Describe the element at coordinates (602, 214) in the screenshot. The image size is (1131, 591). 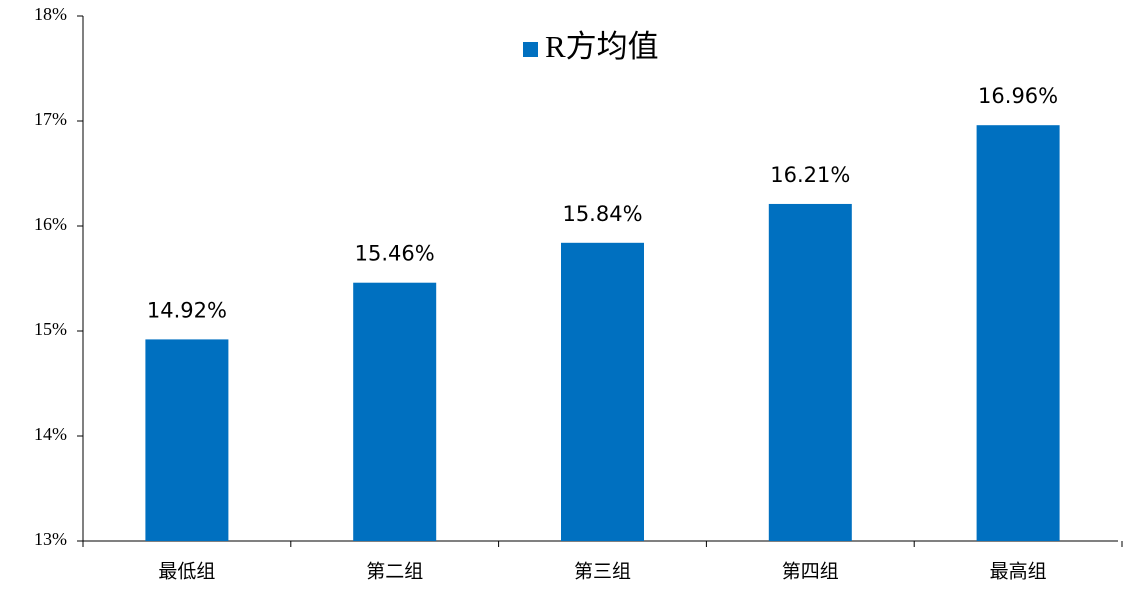
I see `data-label: 15.84%` at that location.